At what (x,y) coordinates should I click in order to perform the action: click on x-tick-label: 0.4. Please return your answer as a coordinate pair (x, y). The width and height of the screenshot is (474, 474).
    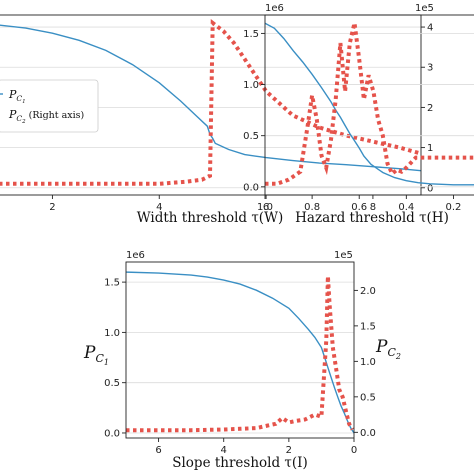
    Looking at the image, I should click on (406, 207).